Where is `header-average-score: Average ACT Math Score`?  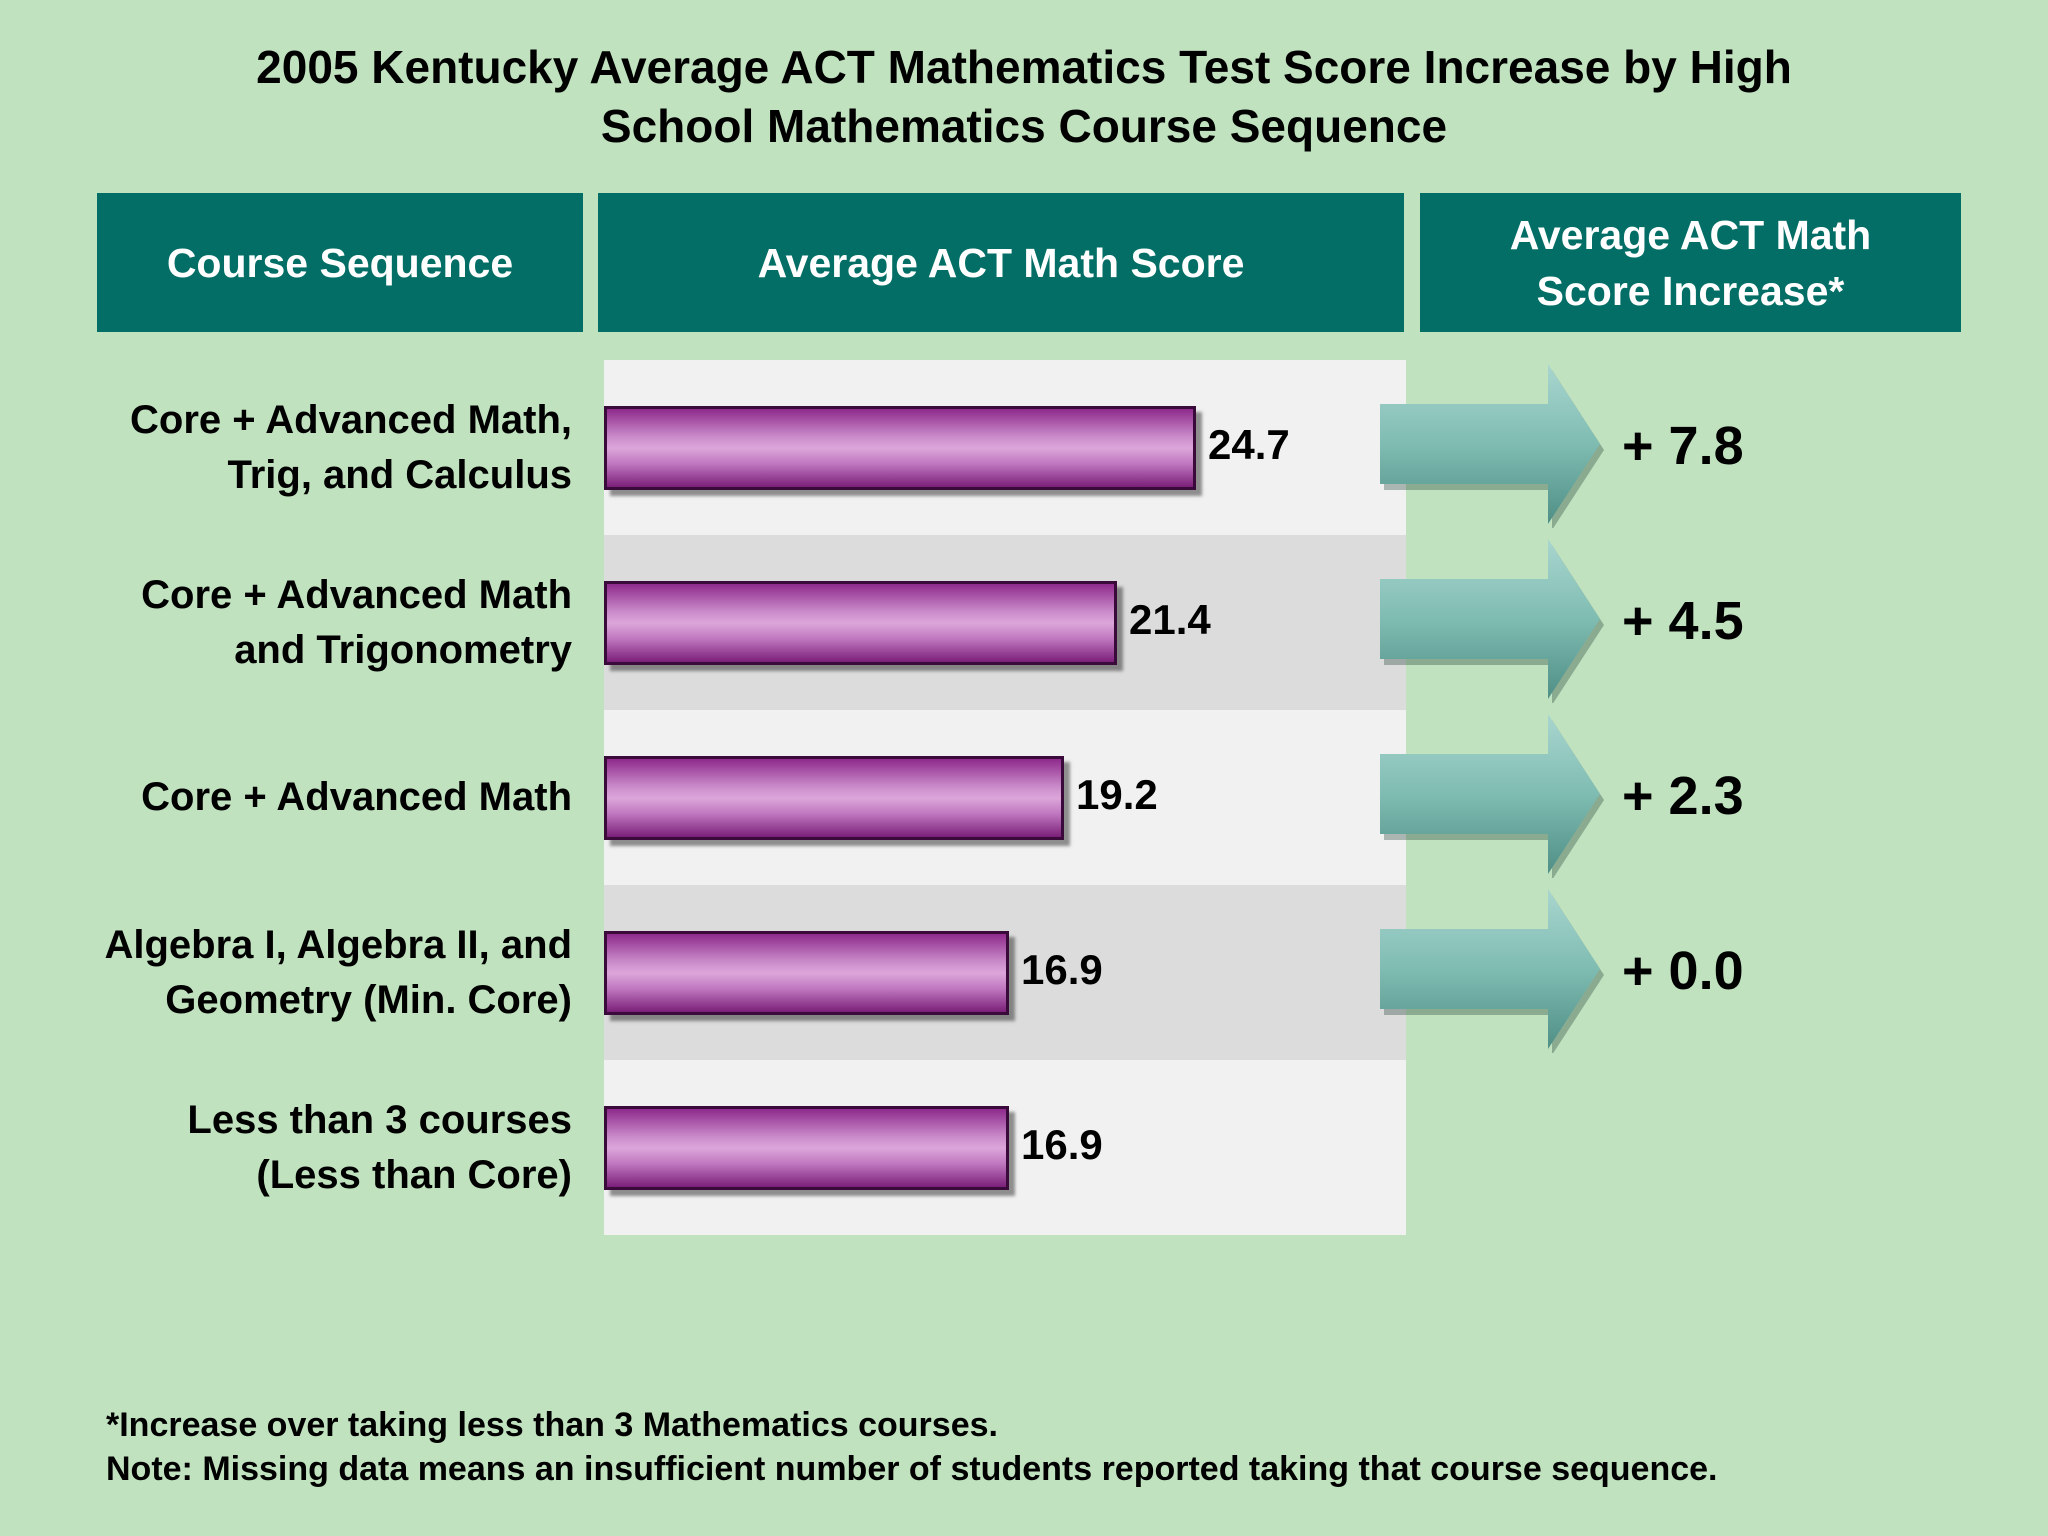
header-average-score: Average ACT Math Score is located at coordinates (1001, 262).